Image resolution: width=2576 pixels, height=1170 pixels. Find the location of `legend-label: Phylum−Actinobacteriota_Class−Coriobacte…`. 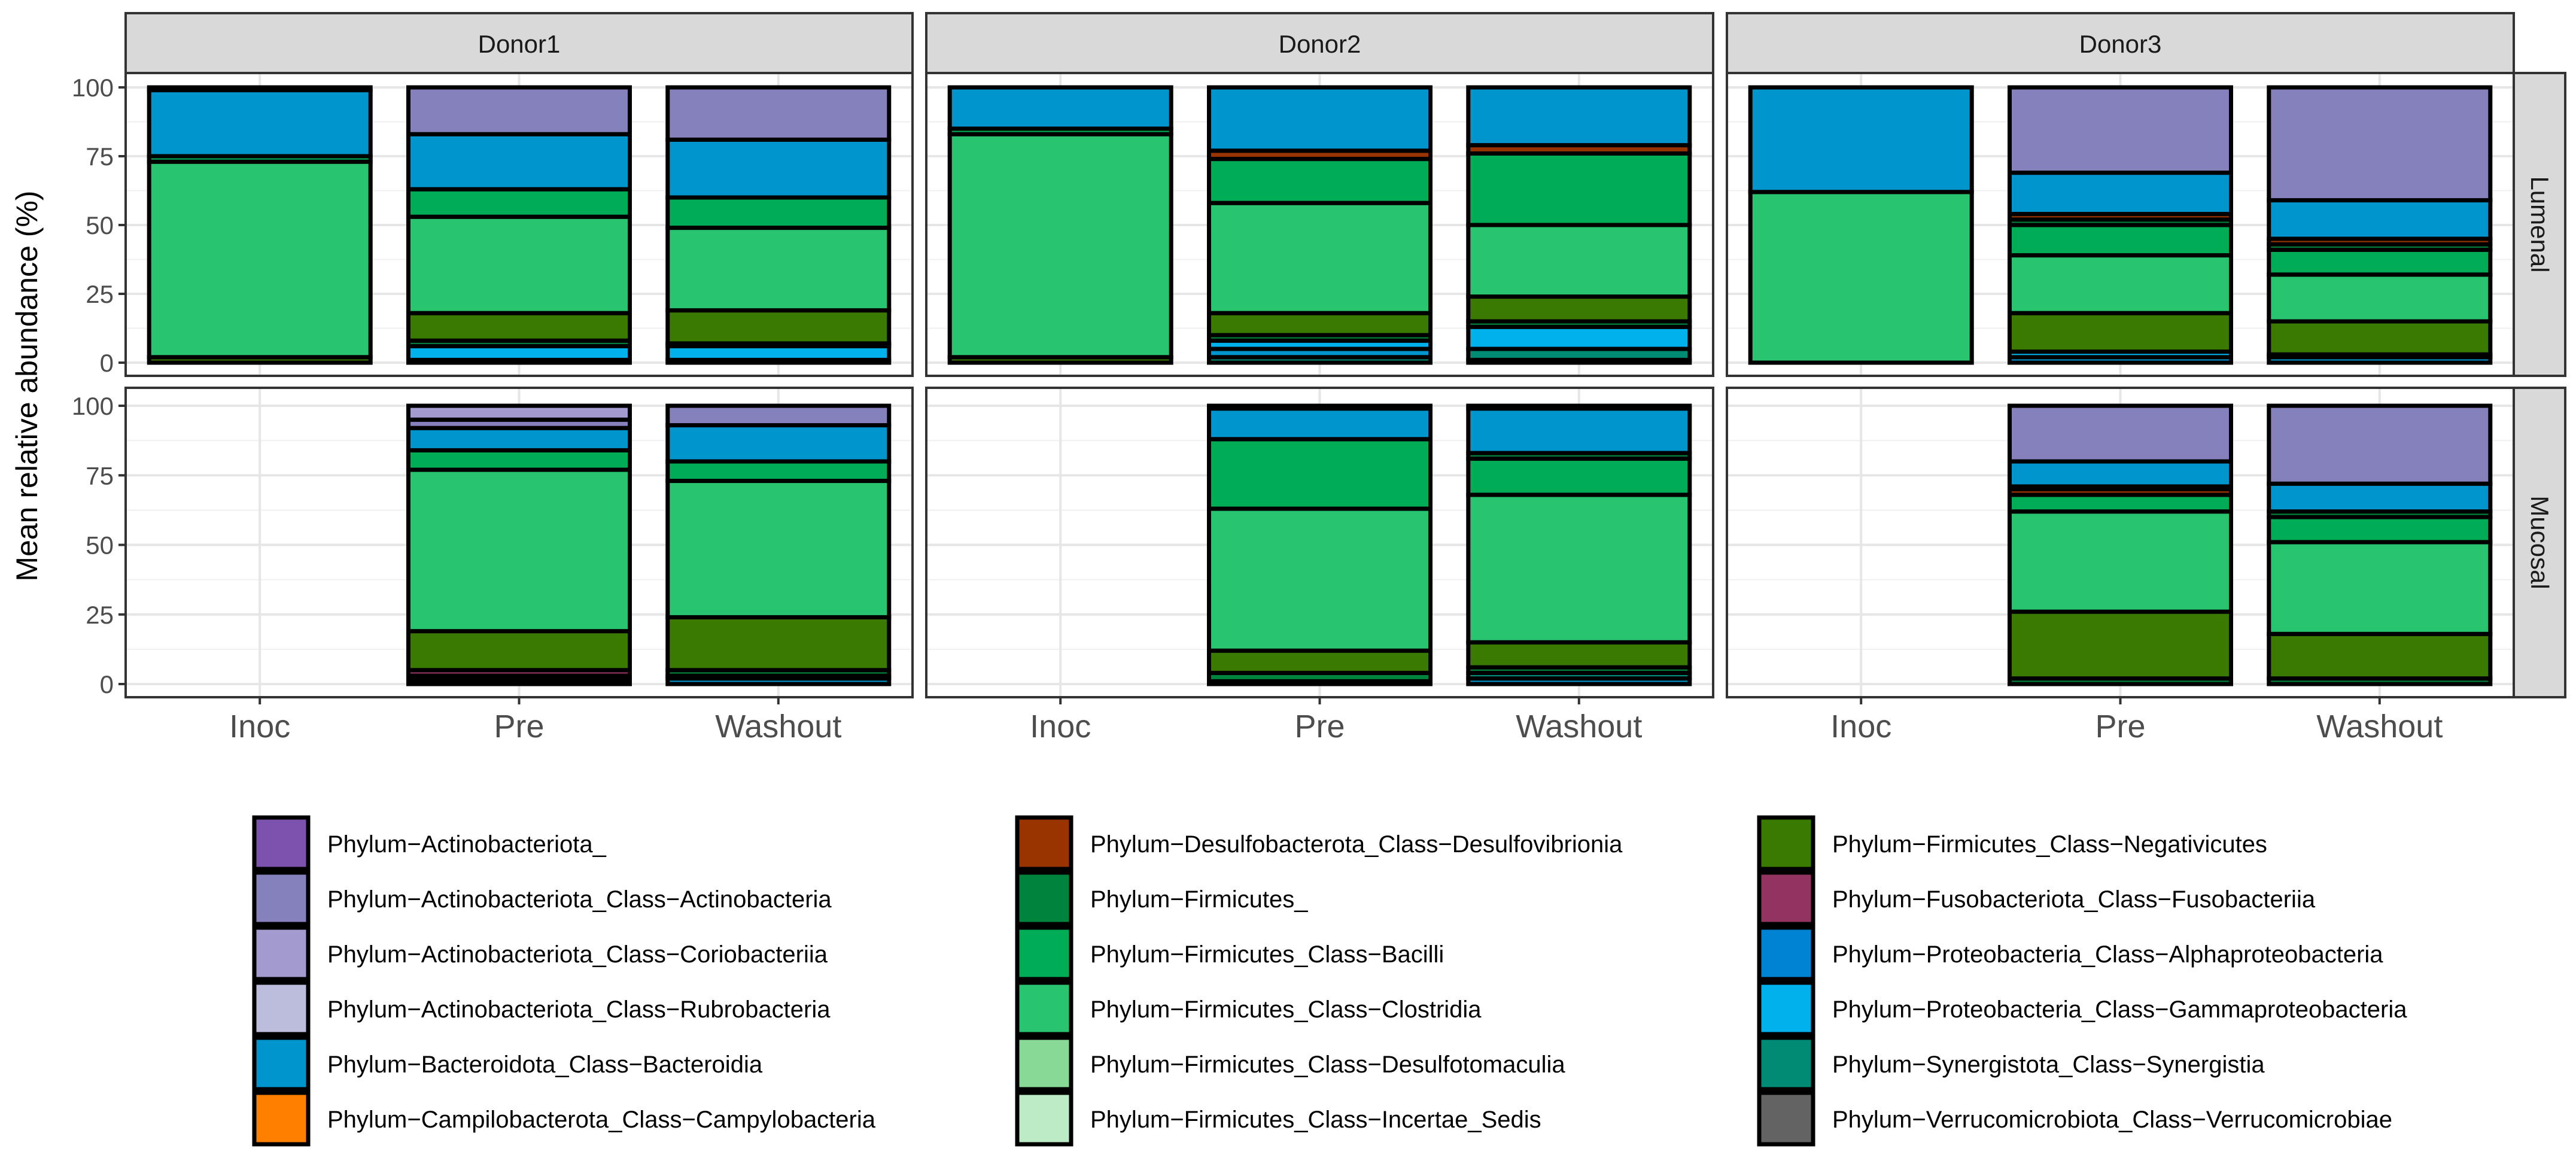

legend-label: Phylum−Actinobacteriota_Class−Coriobacte… is located at coordinates (577, 954).